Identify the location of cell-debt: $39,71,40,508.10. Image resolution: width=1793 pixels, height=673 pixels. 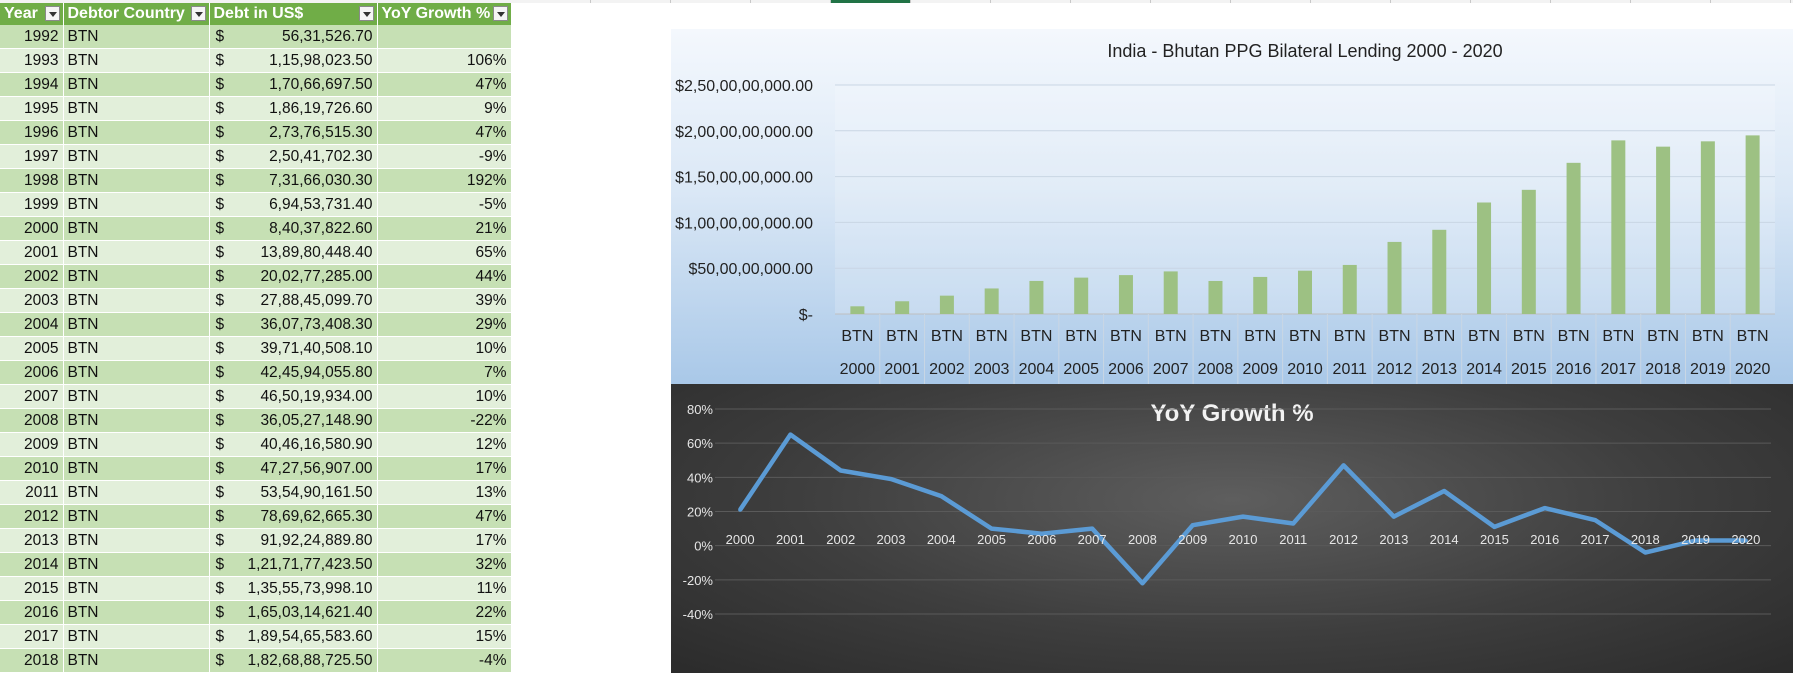
(293, 348).